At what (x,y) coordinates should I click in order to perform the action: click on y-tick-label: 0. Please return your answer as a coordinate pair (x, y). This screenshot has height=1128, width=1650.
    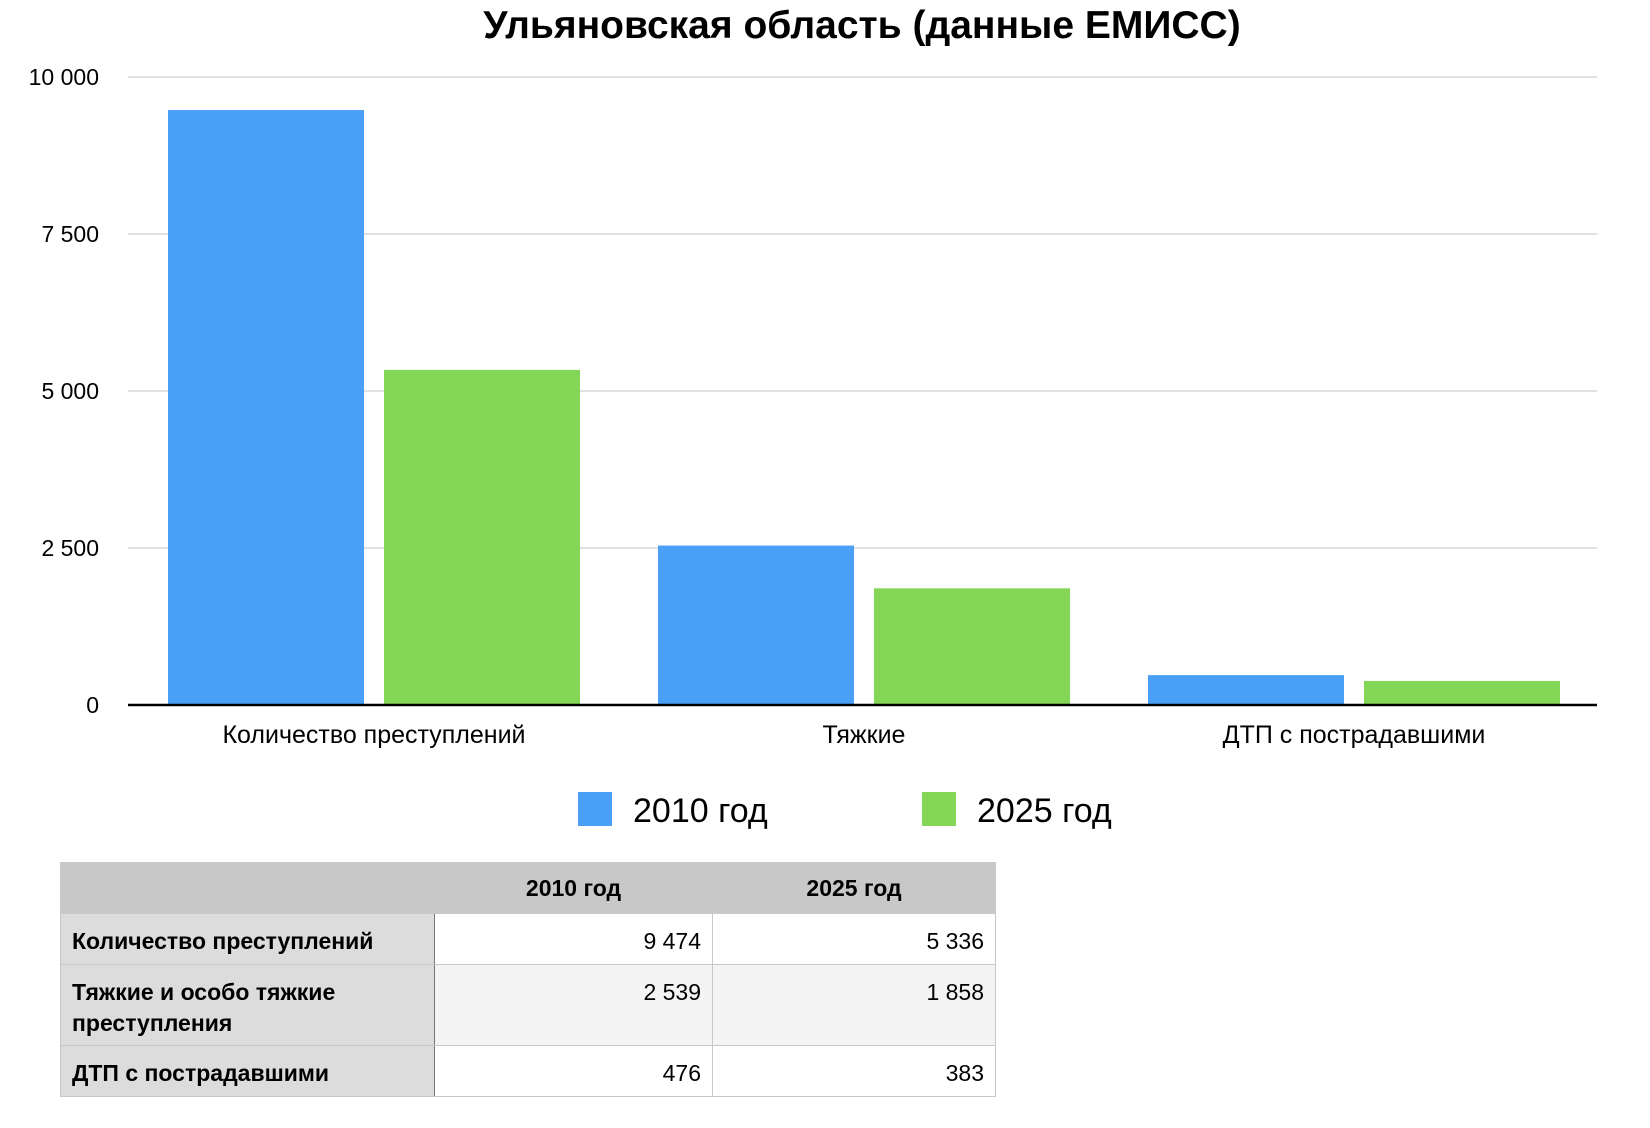
    Looking at the image, I should click on (92, 705).